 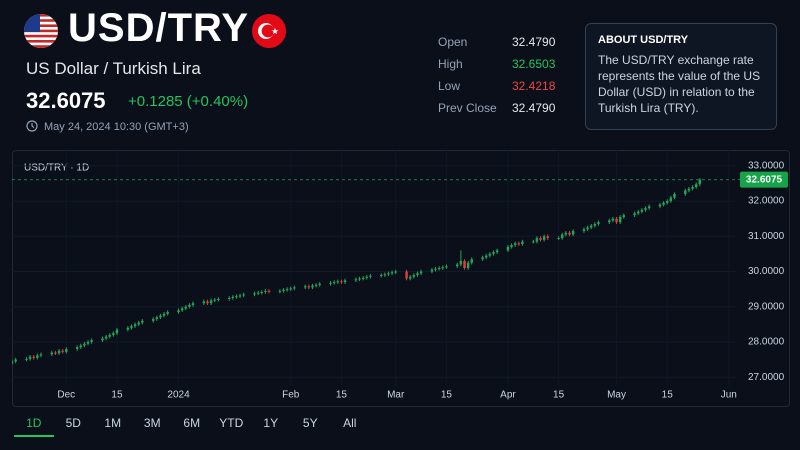 What do you see at coordinates (188, 101) in the screenshot?
I see `price-change: +0.1285 (+0.40%)` at bounding box center [188, 101].